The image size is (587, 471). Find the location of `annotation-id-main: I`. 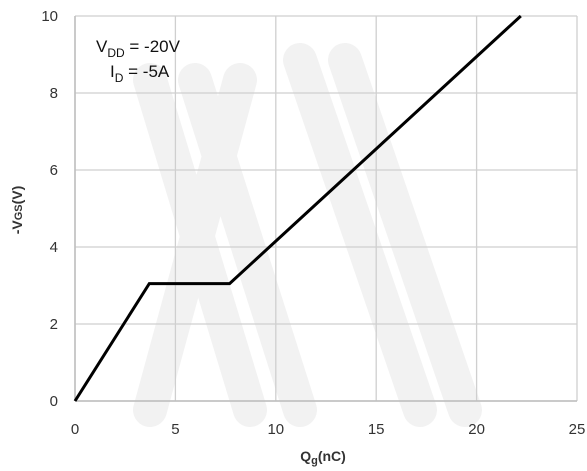

annotation-id-main: I is located at coordinates (112, 71).